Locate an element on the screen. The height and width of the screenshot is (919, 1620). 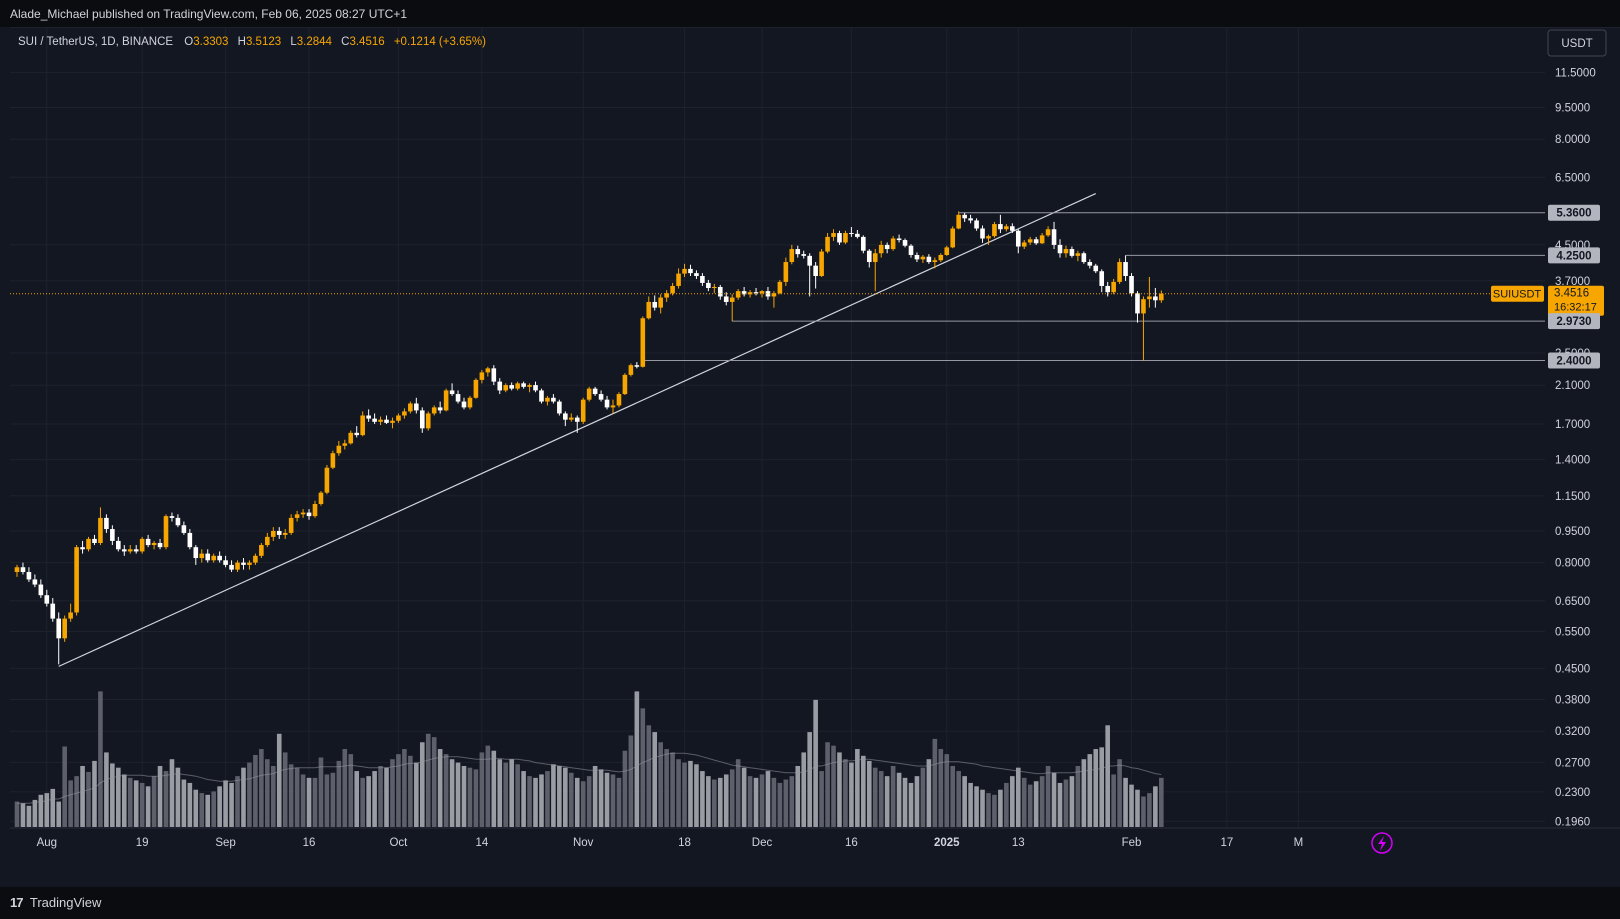
price-tick-label: 3.7000 is located at coordinates (1572, 282).